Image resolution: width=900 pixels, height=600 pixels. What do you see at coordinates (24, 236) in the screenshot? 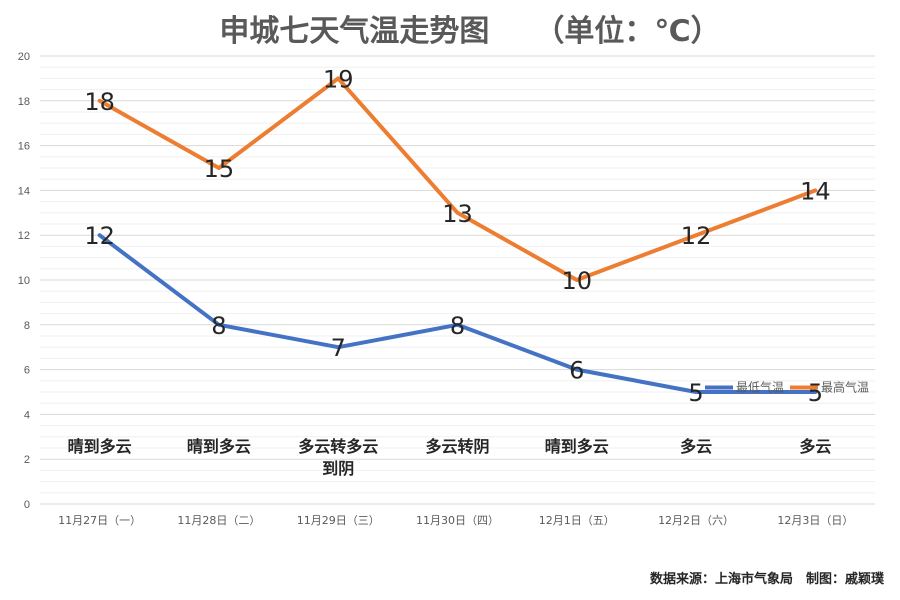
I see `y-tick-label: 12` at bounding box center [24, 236].